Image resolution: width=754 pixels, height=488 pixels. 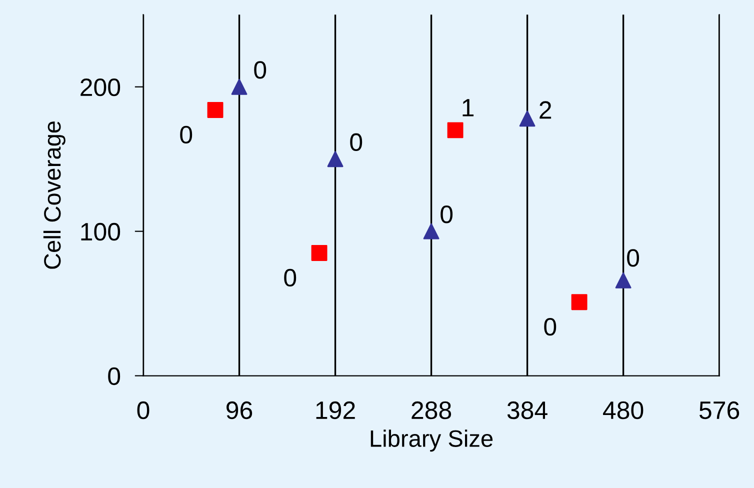 I want to click on y-tick-label: 0, so click(x=114, y=376).